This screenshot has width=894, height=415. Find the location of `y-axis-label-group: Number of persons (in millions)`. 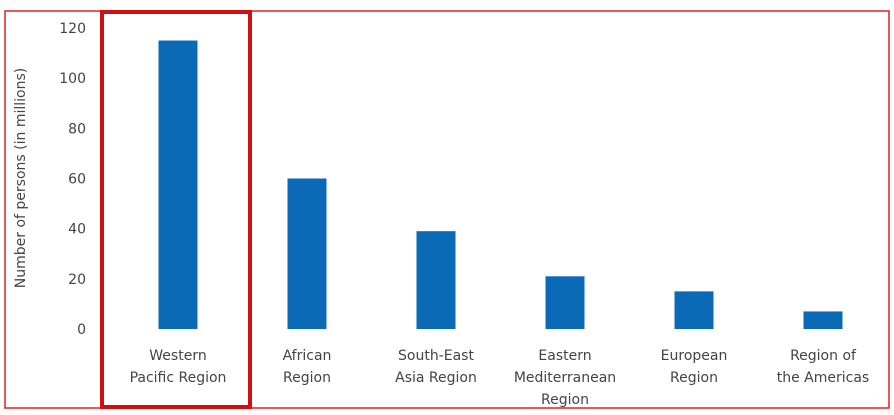

y-axis-label-group: Number of persons (in millions) is located at coordinates (21, 178).